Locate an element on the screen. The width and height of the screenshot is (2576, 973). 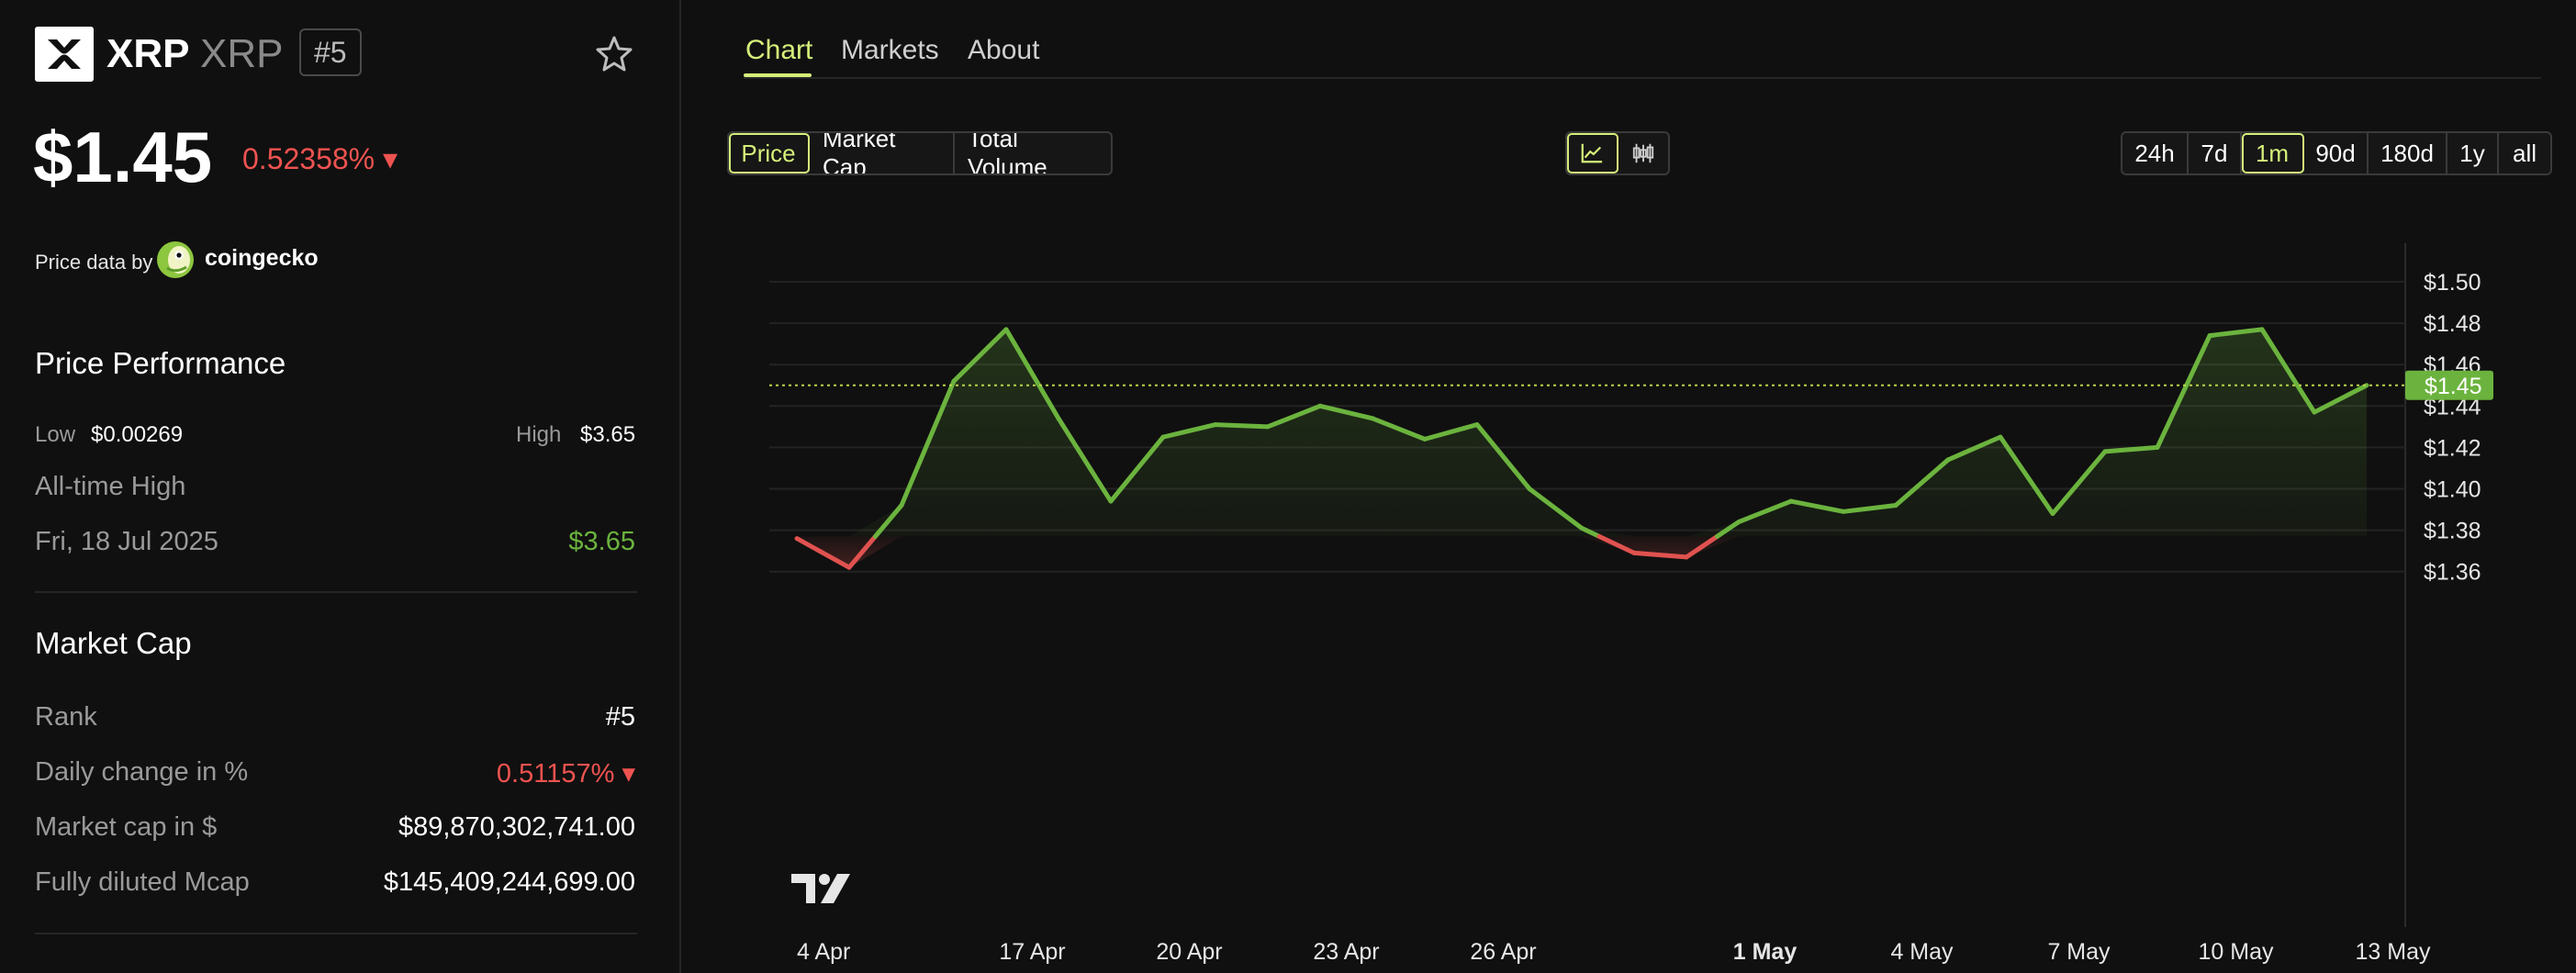
range-24h-button: 24h is located at coordinates (2155, 153).